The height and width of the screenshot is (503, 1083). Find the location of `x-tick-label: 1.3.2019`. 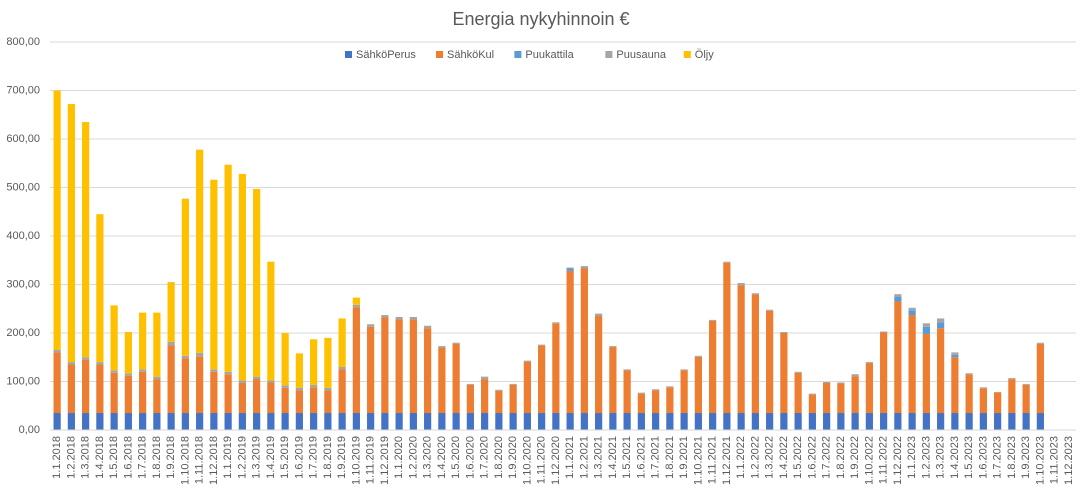

x-tick-label: 1.3.2019 is located at coordinates (257, 457).